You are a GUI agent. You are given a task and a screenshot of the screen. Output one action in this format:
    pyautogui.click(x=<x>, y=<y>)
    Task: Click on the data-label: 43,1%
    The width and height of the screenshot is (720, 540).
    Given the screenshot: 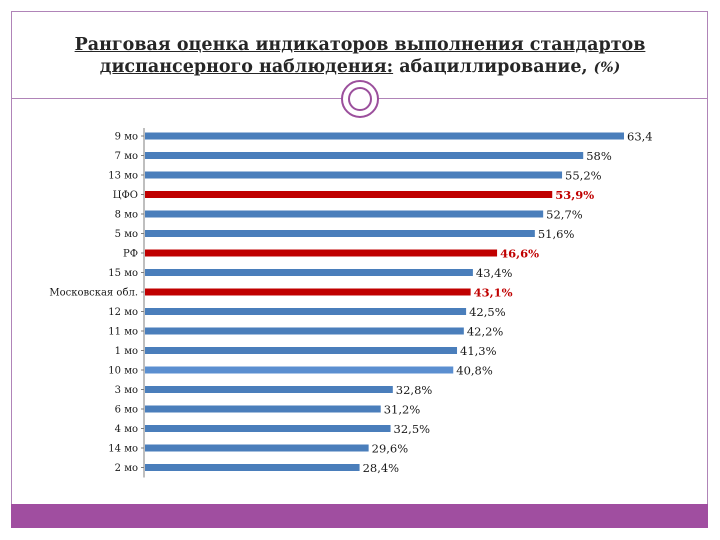 What is the action you would take?
    pyautogui.click(x=493, y=293)
    